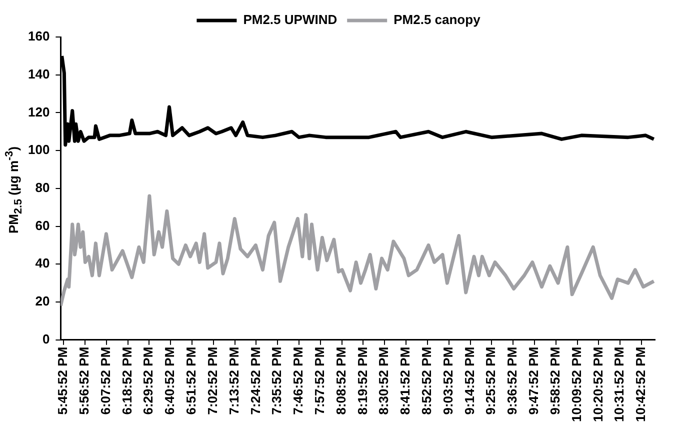 The image size is (673, 426). What do you see at coordinates (126, 380) in the screenshot?
I see `x-tick-label: 6:18:52 PM` at bounding box center [126, 380].